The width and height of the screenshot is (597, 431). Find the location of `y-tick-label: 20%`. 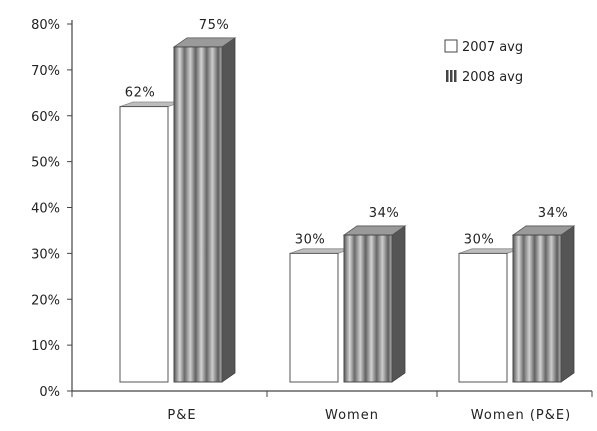

y-tick-label: 20% is located at coordinates (45, 300).